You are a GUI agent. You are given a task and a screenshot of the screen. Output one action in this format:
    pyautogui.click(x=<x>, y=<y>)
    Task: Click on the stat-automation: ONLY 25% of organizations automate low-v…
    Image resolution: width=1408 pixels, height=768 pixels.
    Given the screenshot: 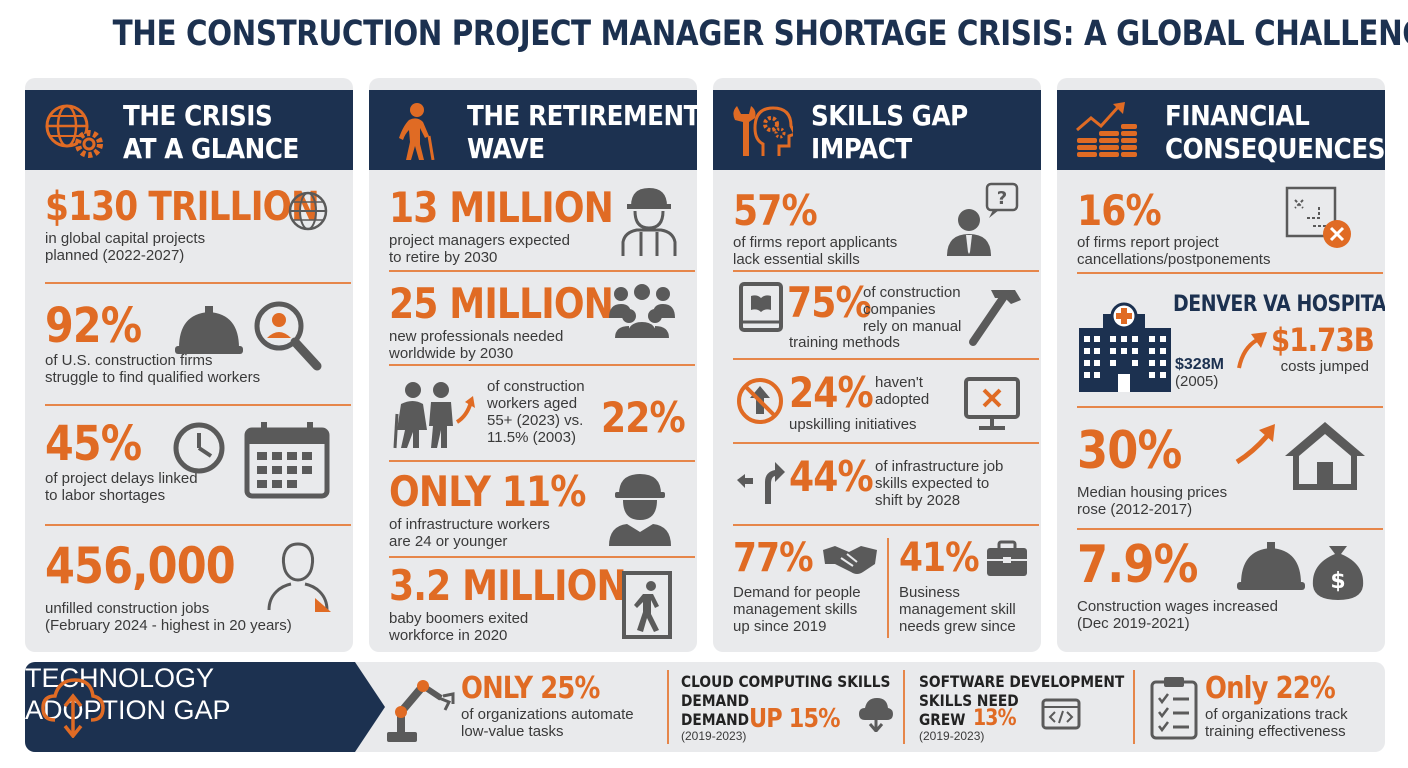 What is the action you would take?
    pyautogui.click(x=547, y=706)
    